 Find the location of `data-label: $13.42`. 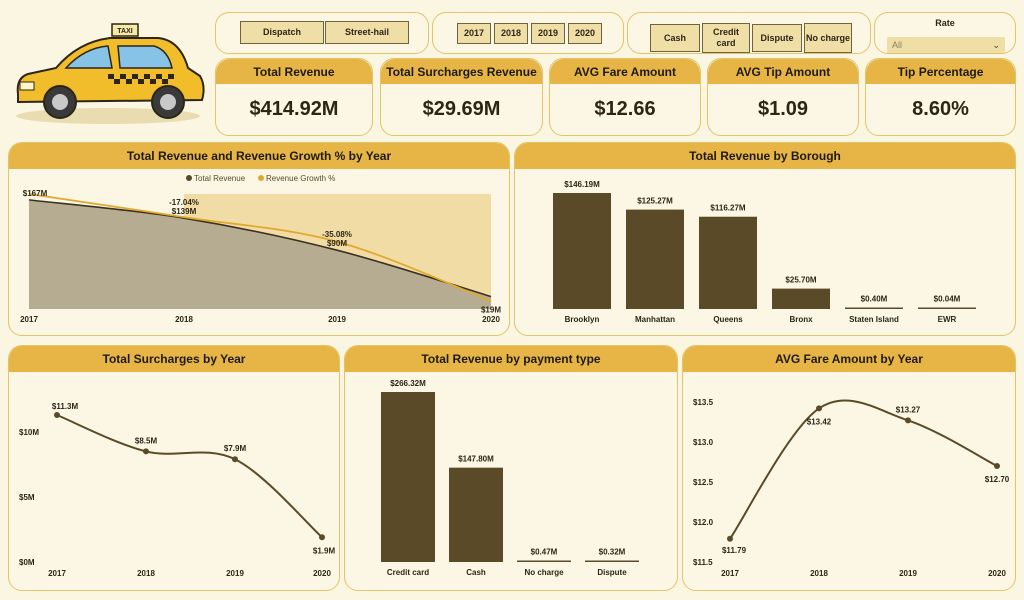

data-label: $13.42 is located at coordinates (819, 421).